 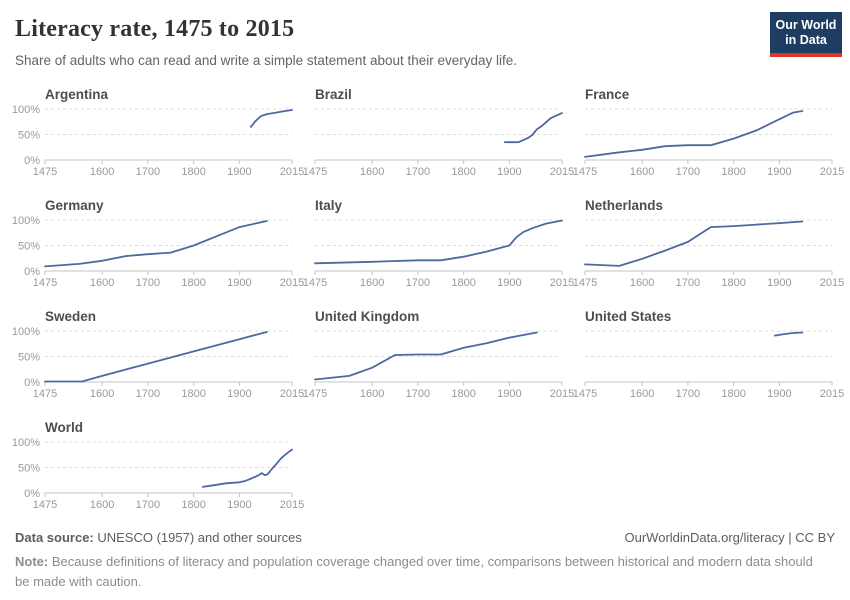 What do you see at coordinates (367, 316) in the screenshot?
I see `chart-title: United Kingdom` at bounding box center [367, 316].